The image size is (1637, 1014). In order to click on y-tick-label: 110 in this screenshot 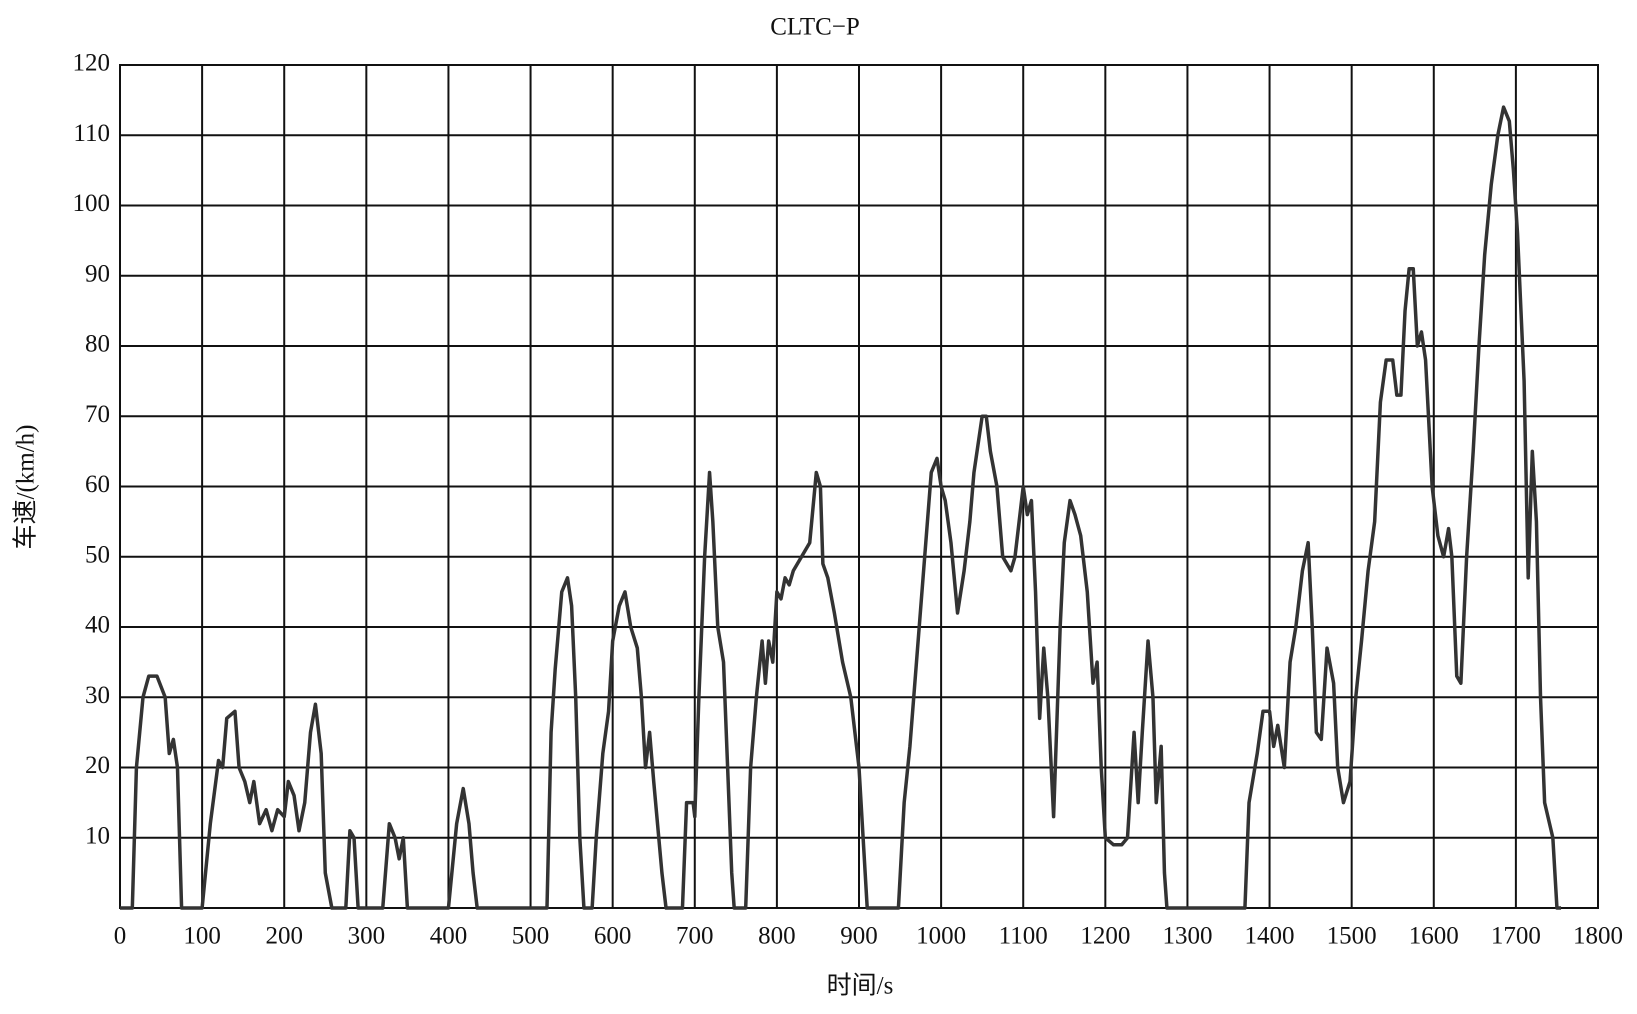, I will do `click(91, 133)`.